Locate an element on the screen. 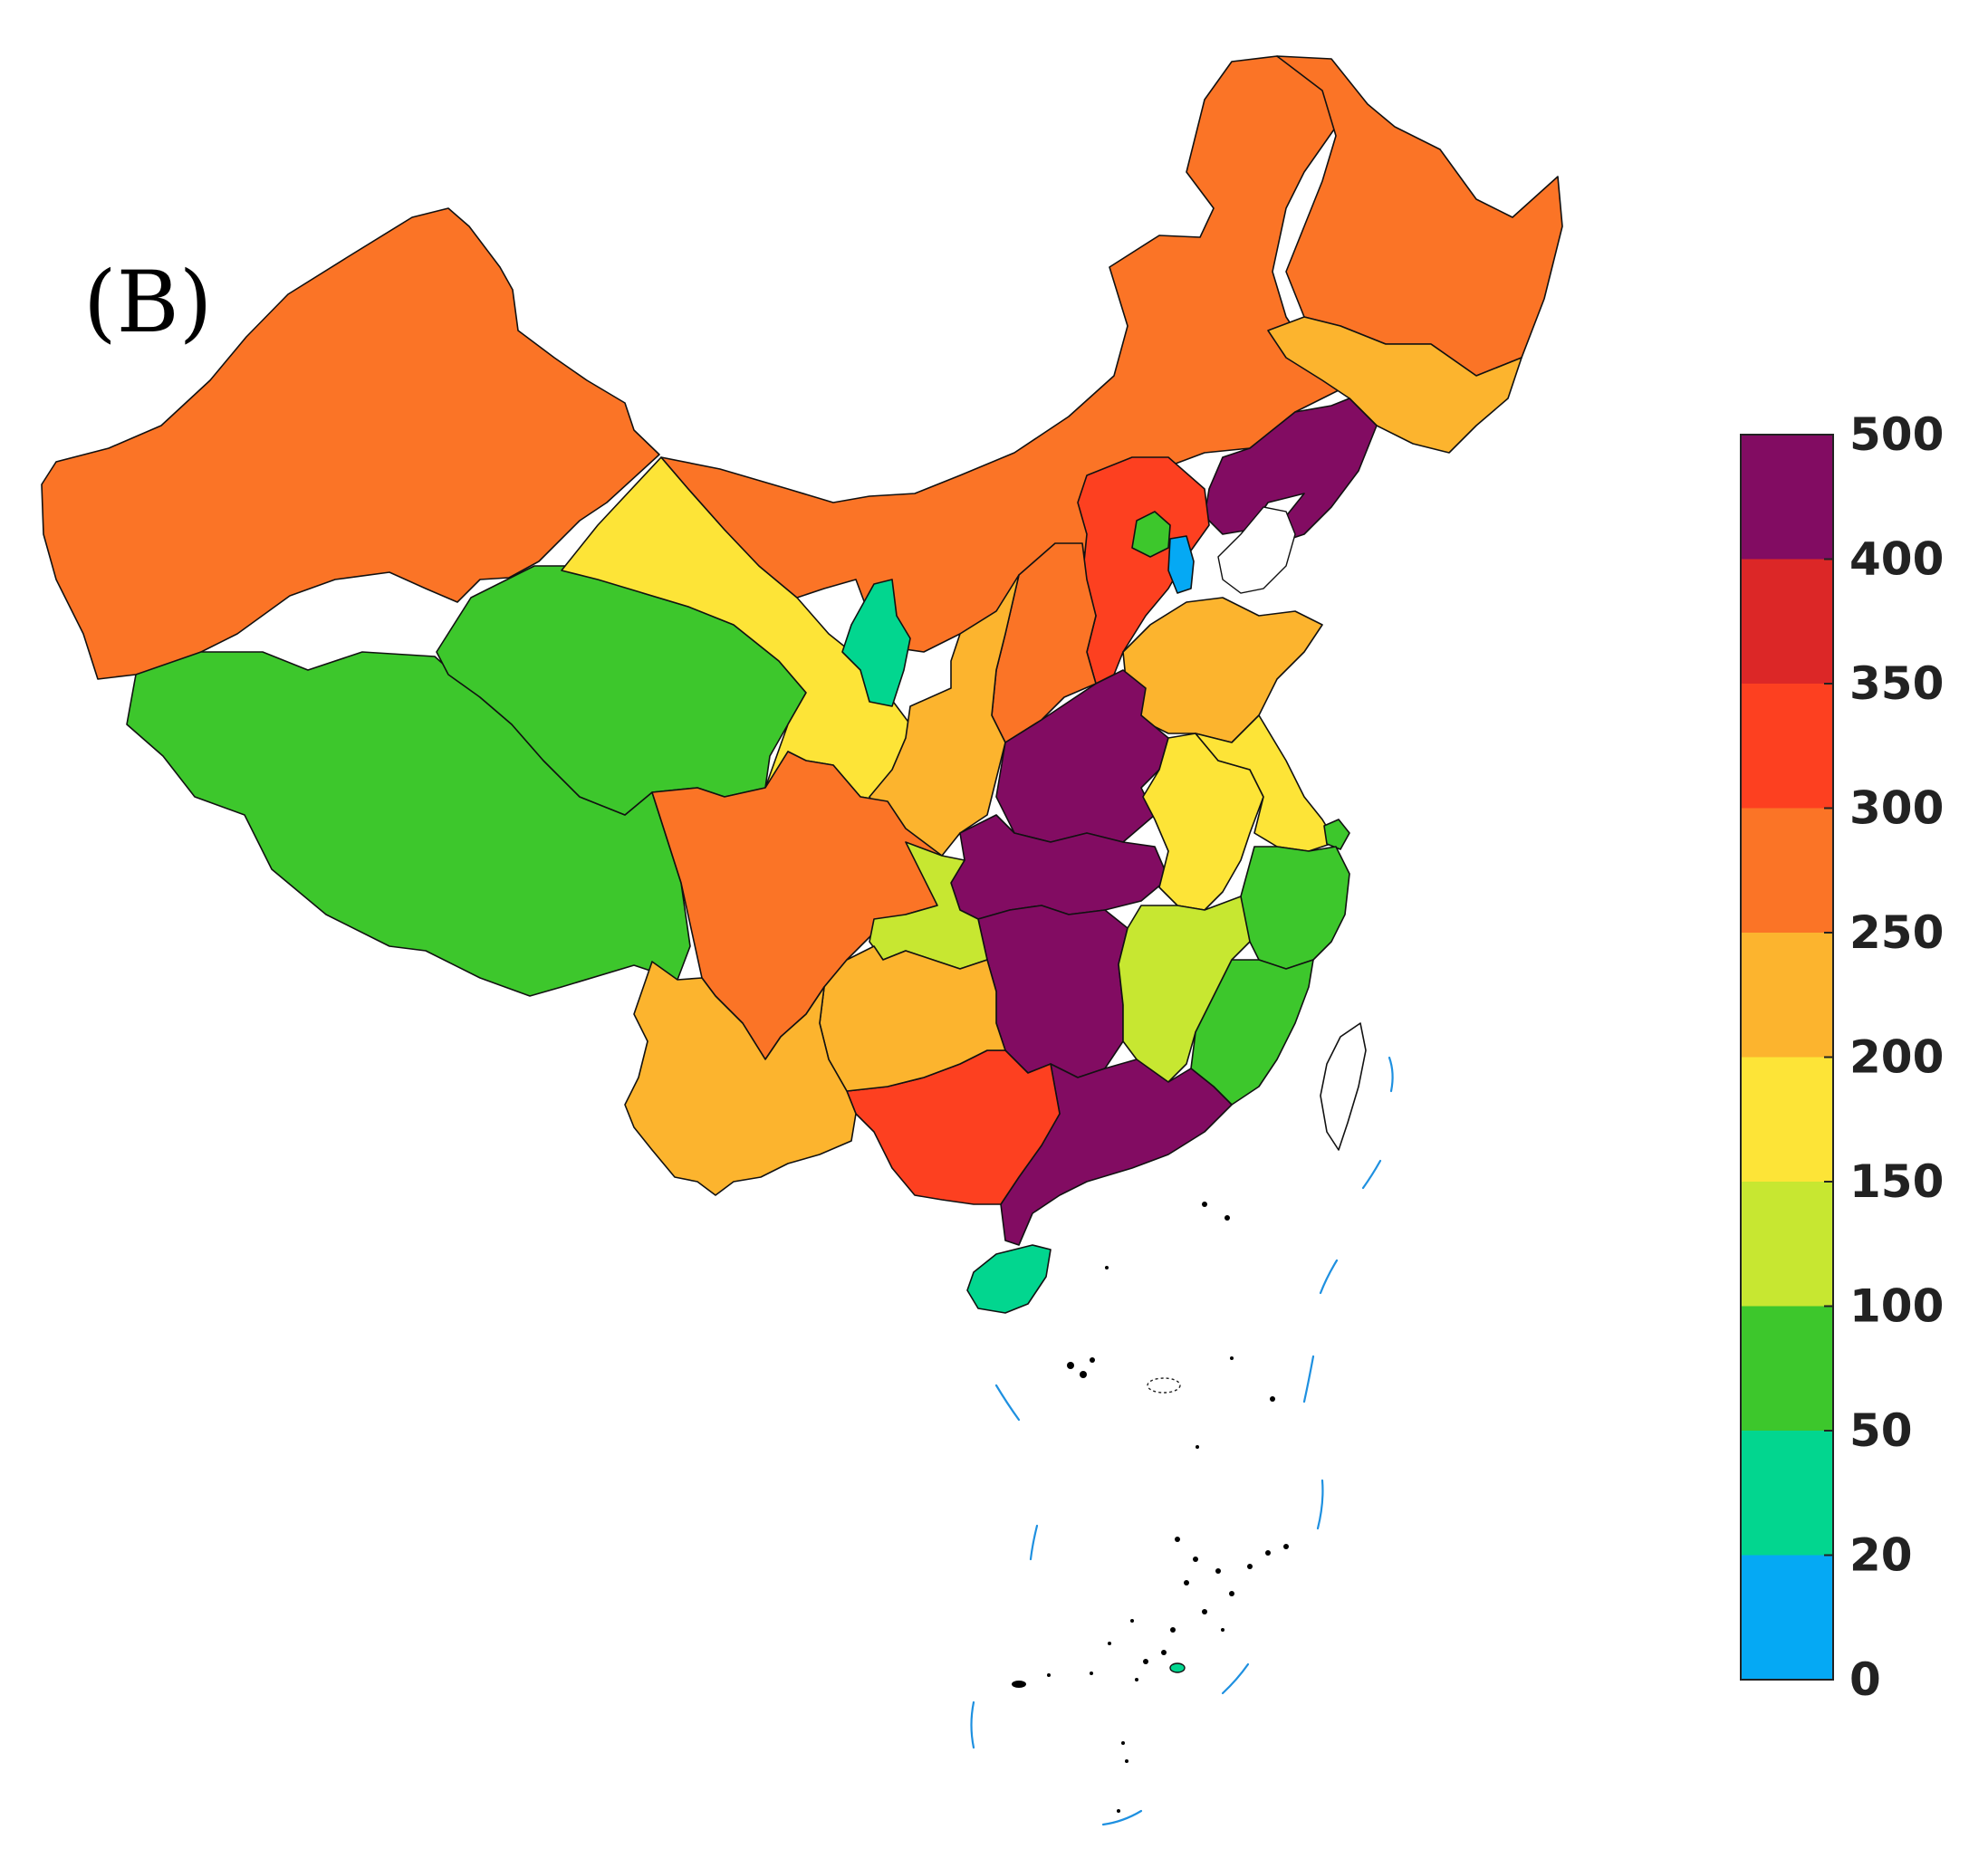 Image resolution: width=1988 pixels, height=1868 pixels. region-beijing is located at coordinates (1151, 534).